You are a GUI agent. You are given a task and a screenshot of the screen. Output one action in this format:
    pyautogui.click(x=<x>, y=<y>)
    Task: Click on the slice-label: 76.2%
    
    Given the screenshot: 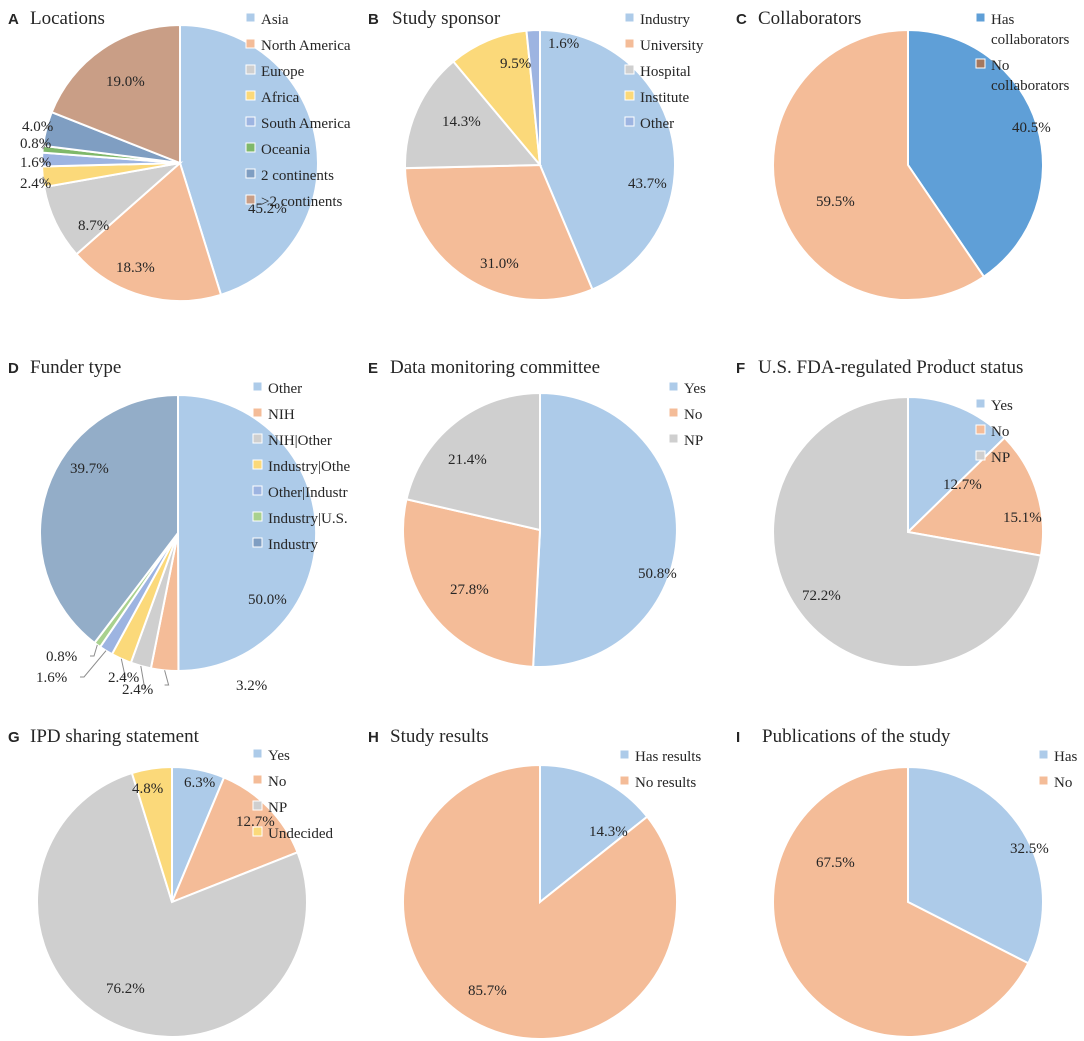 What is the action you would take?
    pyautogui.click(x=125, y=989)
    